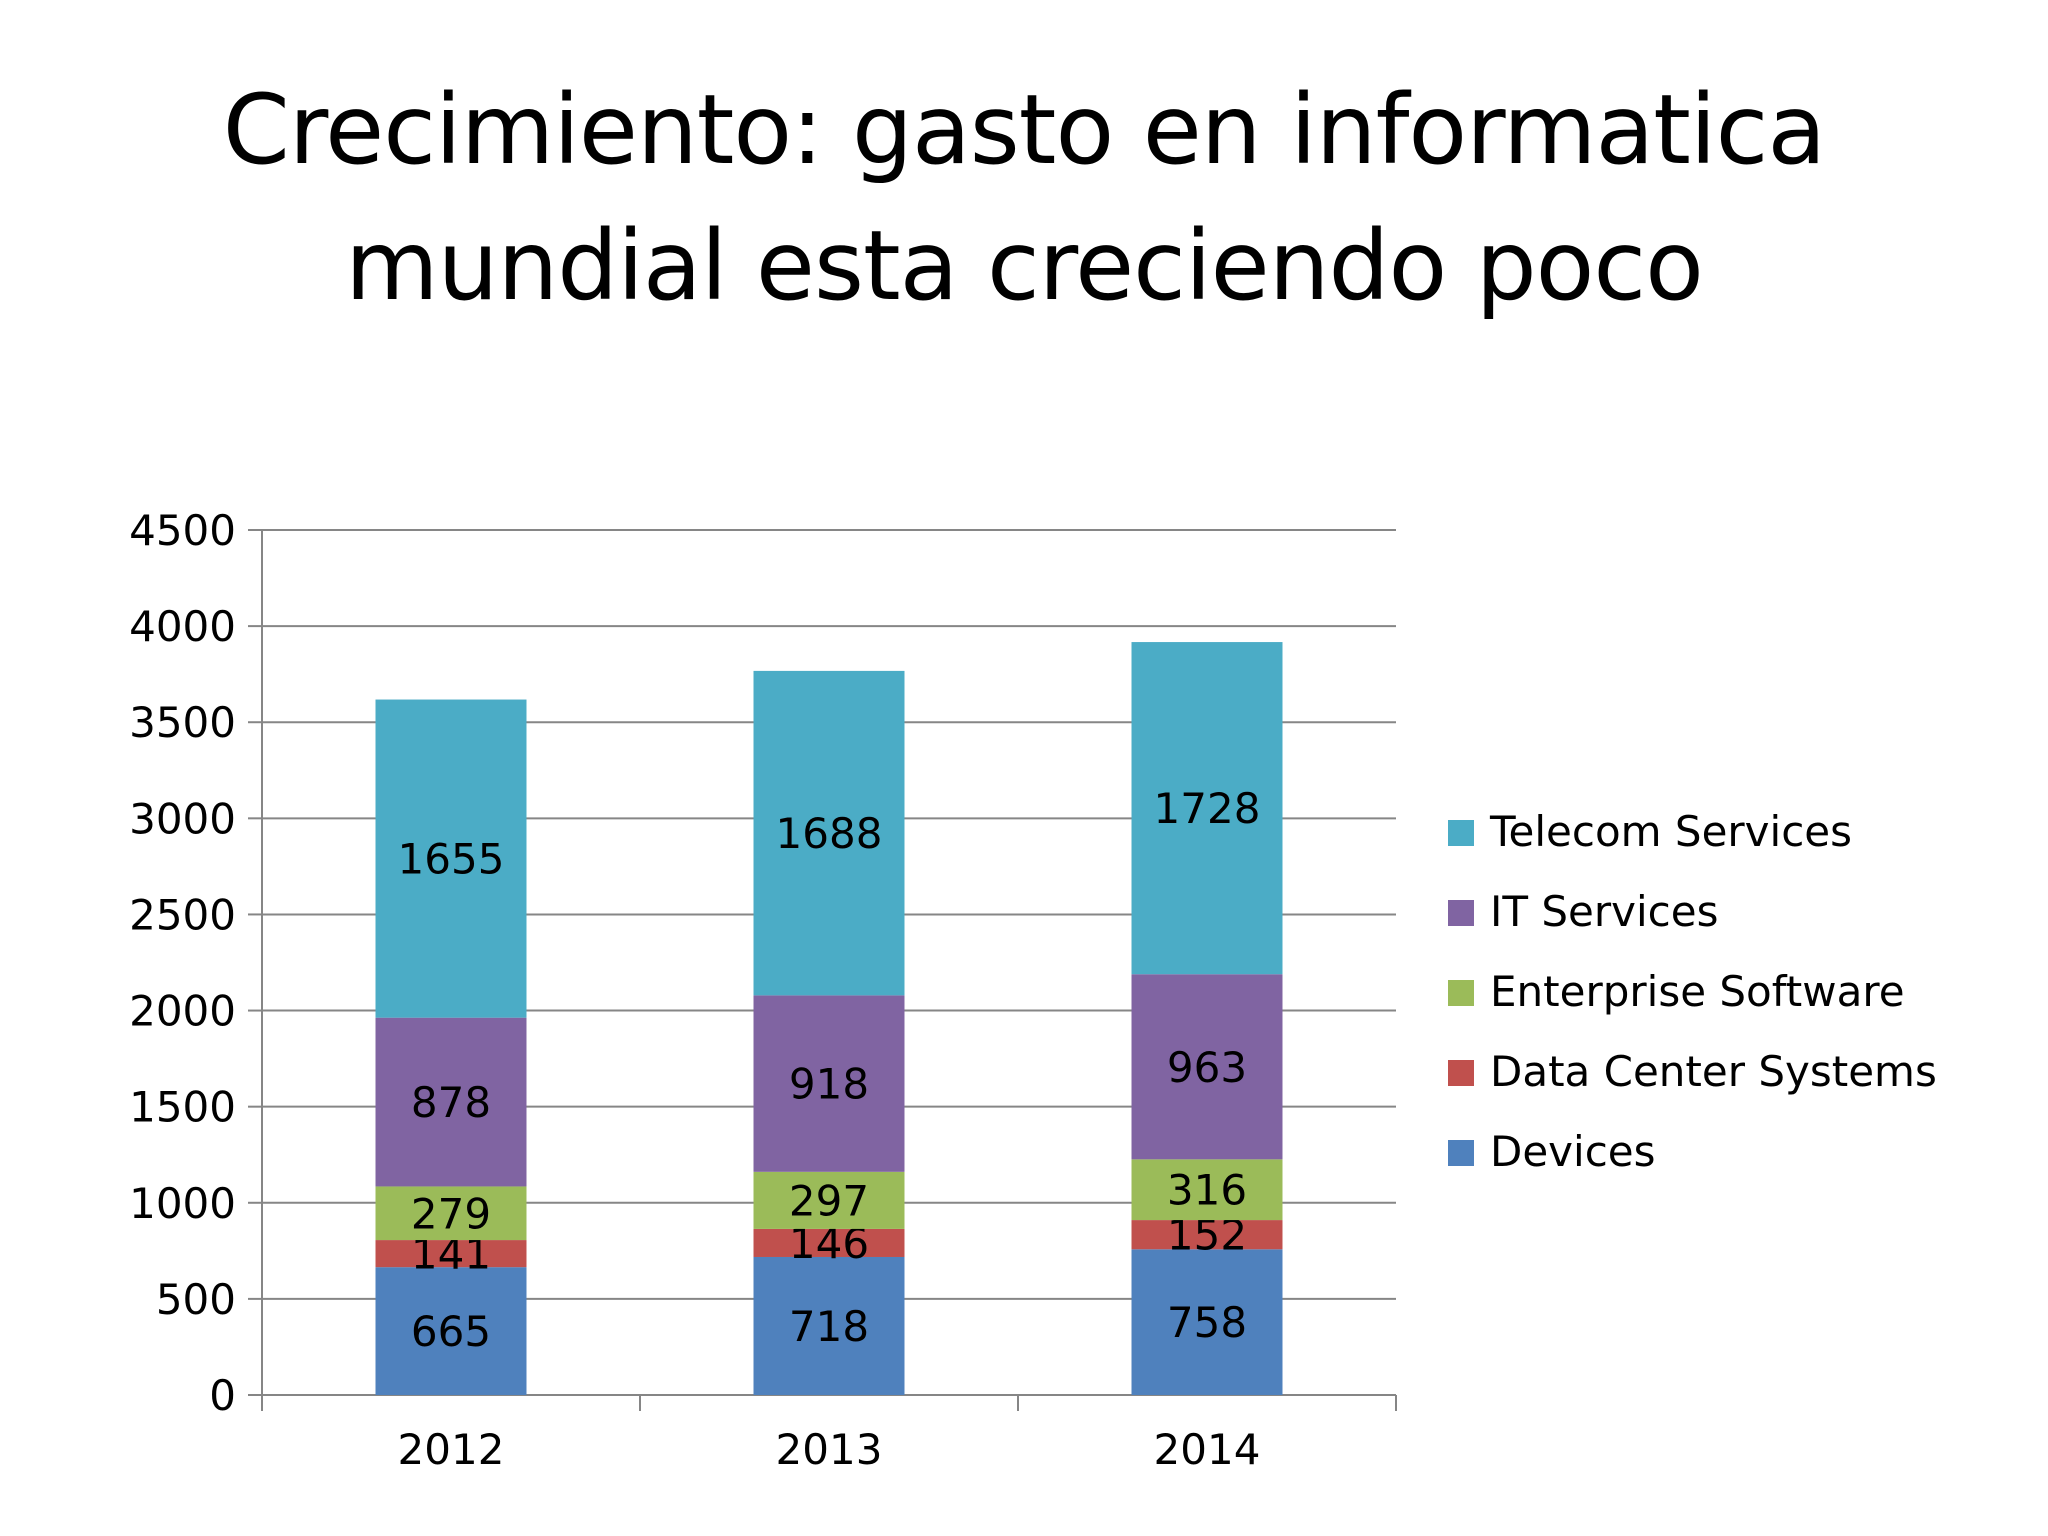  Describe the element at coordinates (182, 1107) in the screenshot. I see `y-tick-label-1500: 1500` at that location.